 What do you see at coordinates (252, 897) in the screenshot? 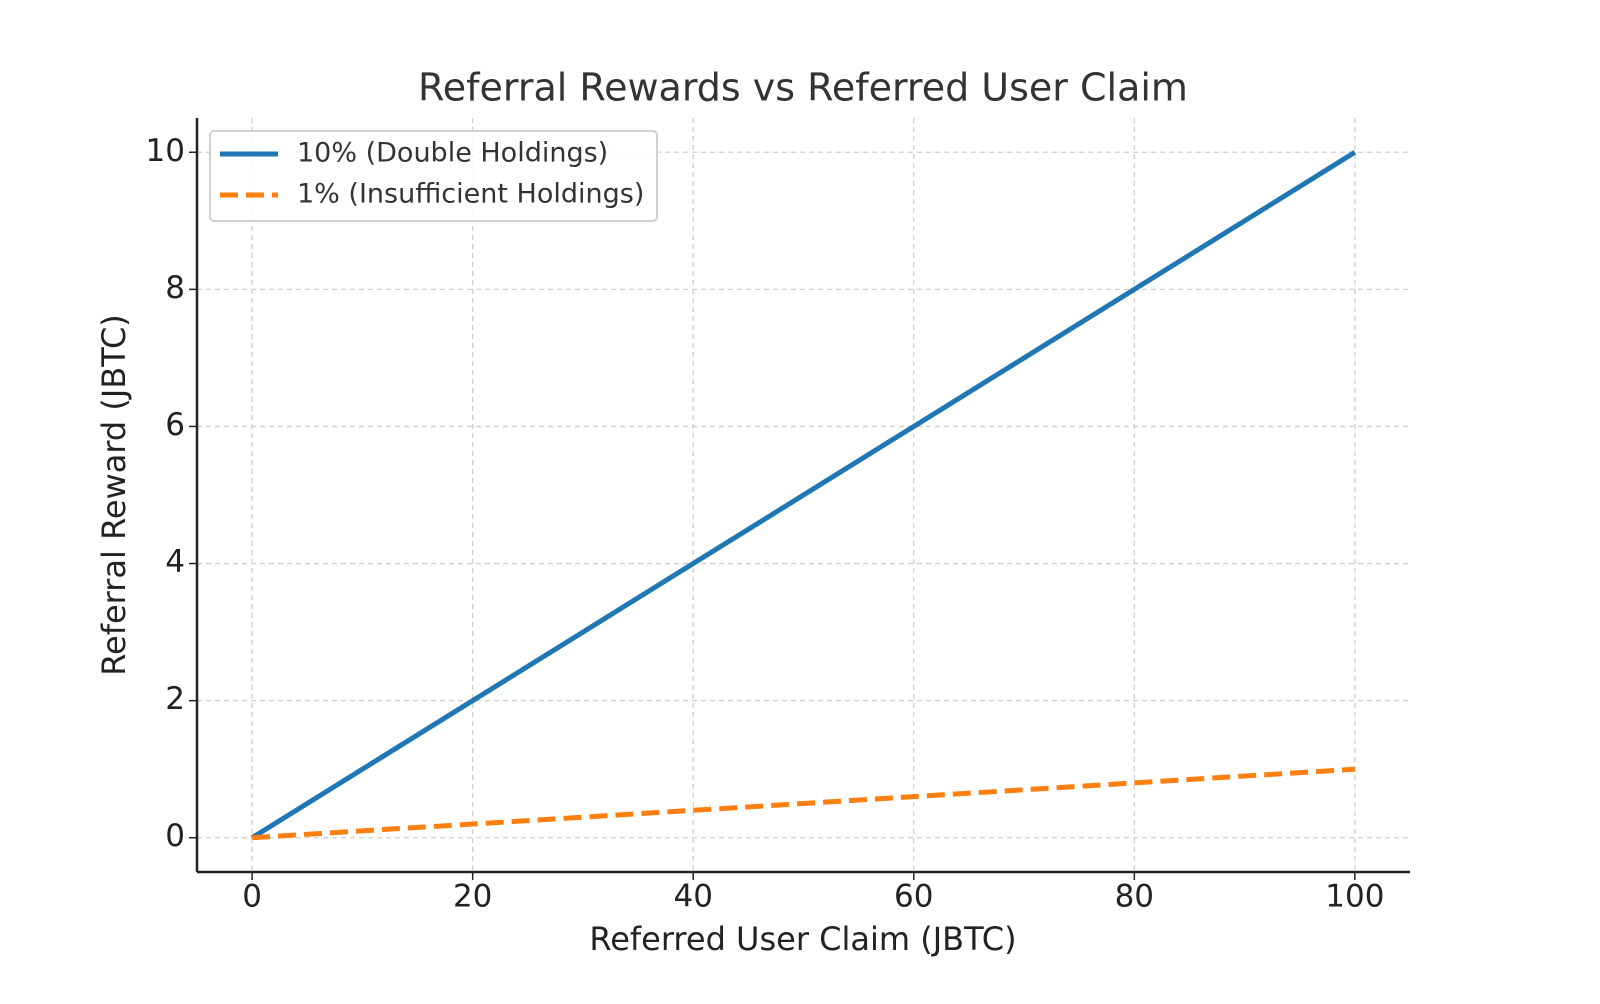
I see `x-tick-label: 0` at bounding box center [252, 897].